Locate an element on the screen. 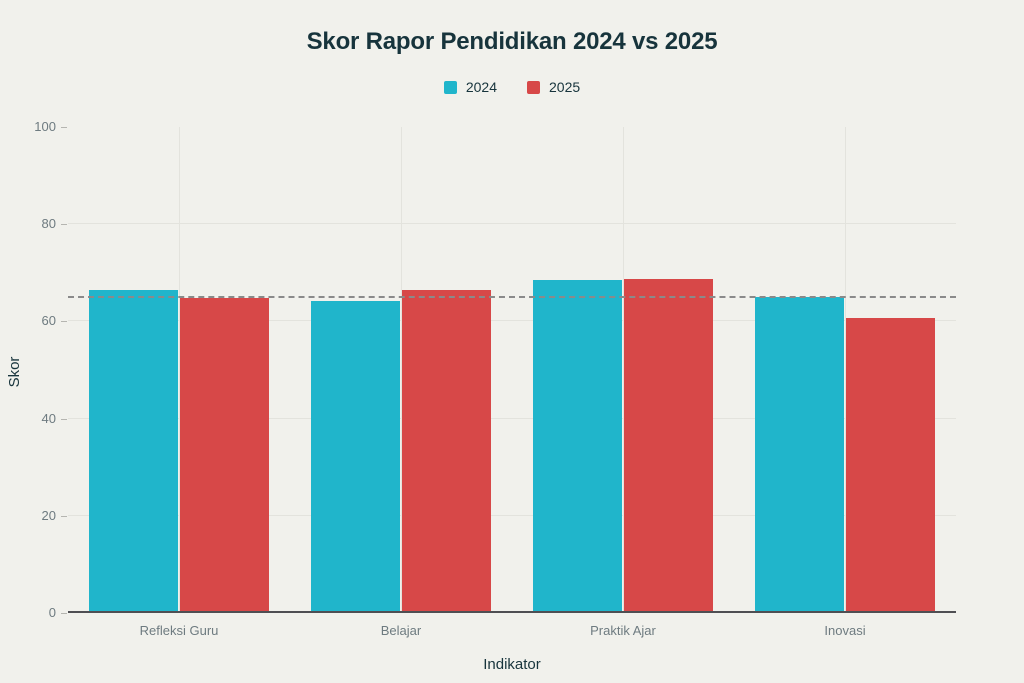 The width and height of the screenshot is (1024, 683). bar-2024-praktik-ajar is located at coordinates (577, 446).